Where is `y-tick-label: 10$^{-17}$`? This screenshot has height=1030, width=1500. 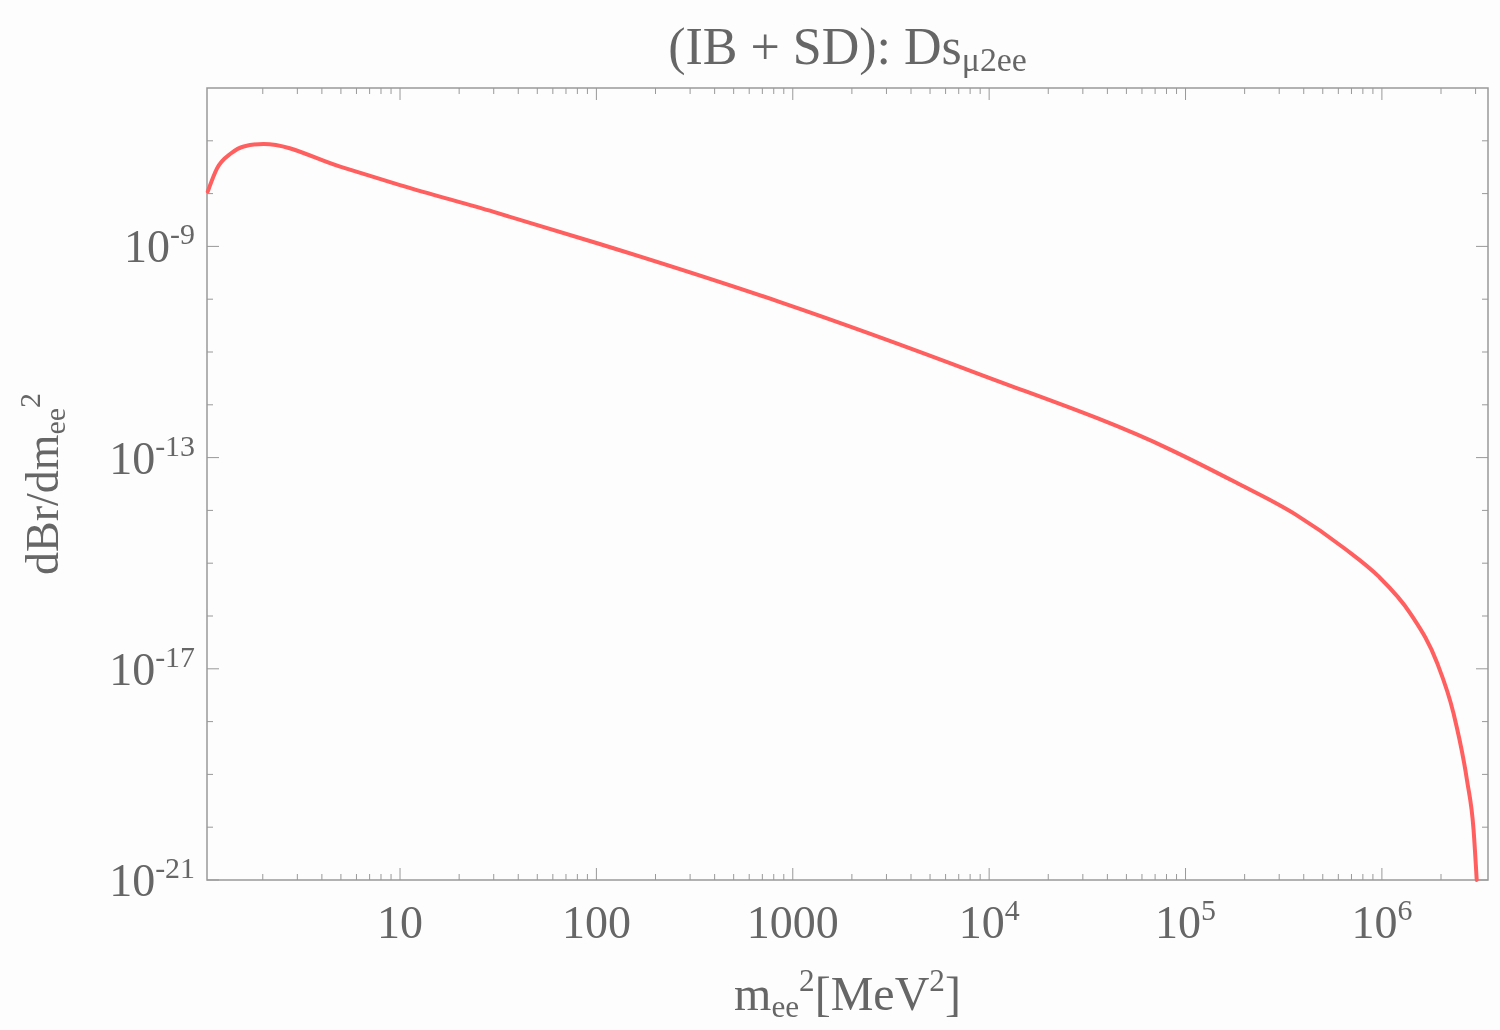
y-tick-label: 10$^{-17}$ is located at coordinates (152, 667).